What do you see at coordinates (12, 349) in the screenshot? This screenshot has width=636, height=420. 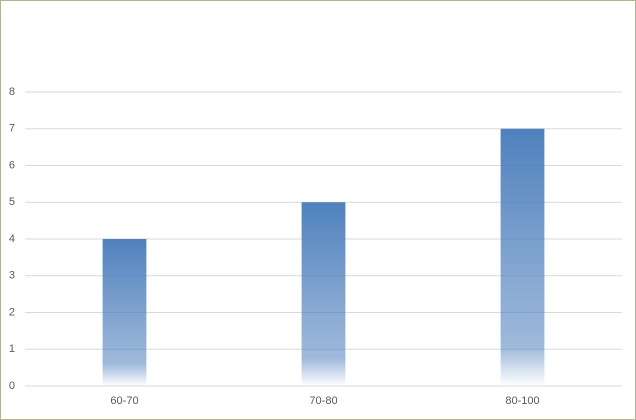 I see `y-tick-label: 1` at bounding box center [12, 349].